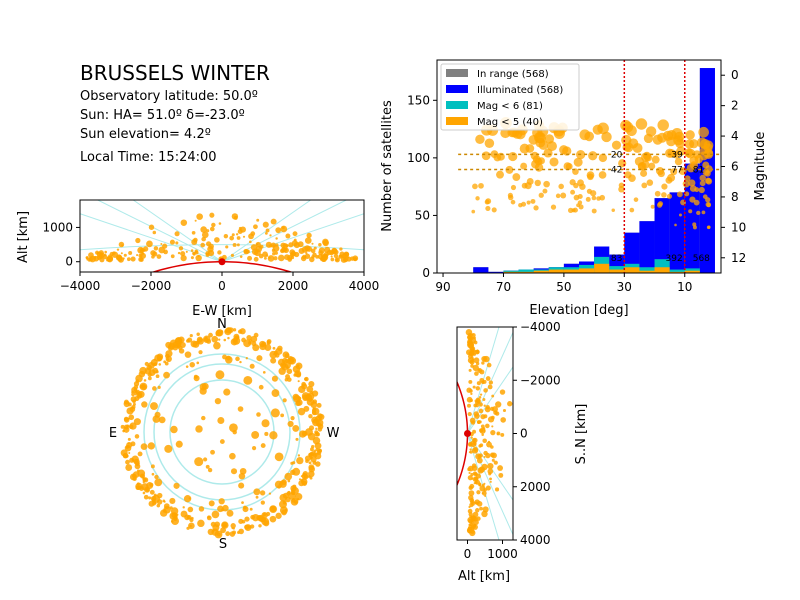  I want to click on histogram-y2tick-label: 8, so click(735, 197).